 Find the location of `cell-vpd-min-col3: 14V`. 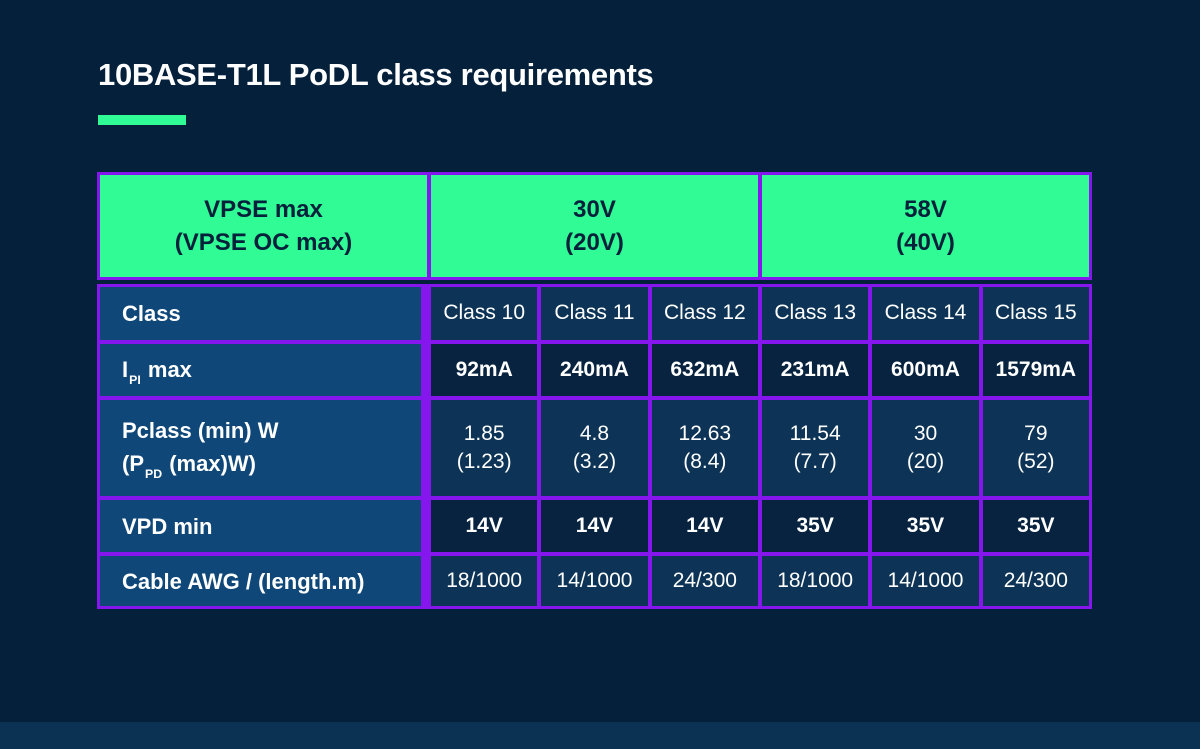

cell-vpd-min-col3: 14V is located at coordinates (704, 526).